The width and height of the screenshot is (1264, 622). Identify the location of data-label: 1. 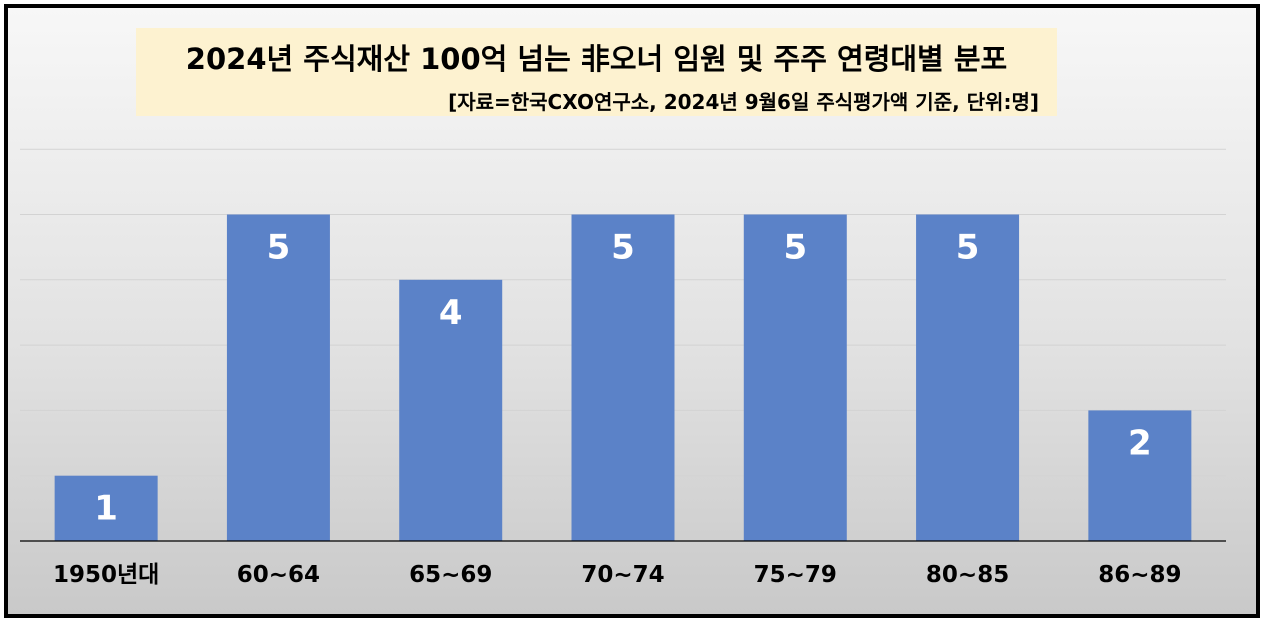
(106, 509).